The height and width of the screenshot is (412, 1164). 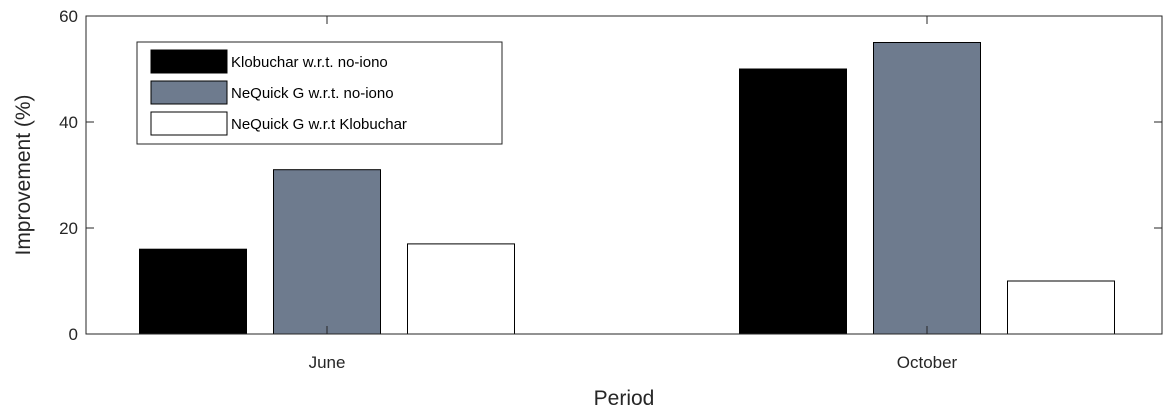 I want to click on bar-2-june, so click(x=327, y=252).